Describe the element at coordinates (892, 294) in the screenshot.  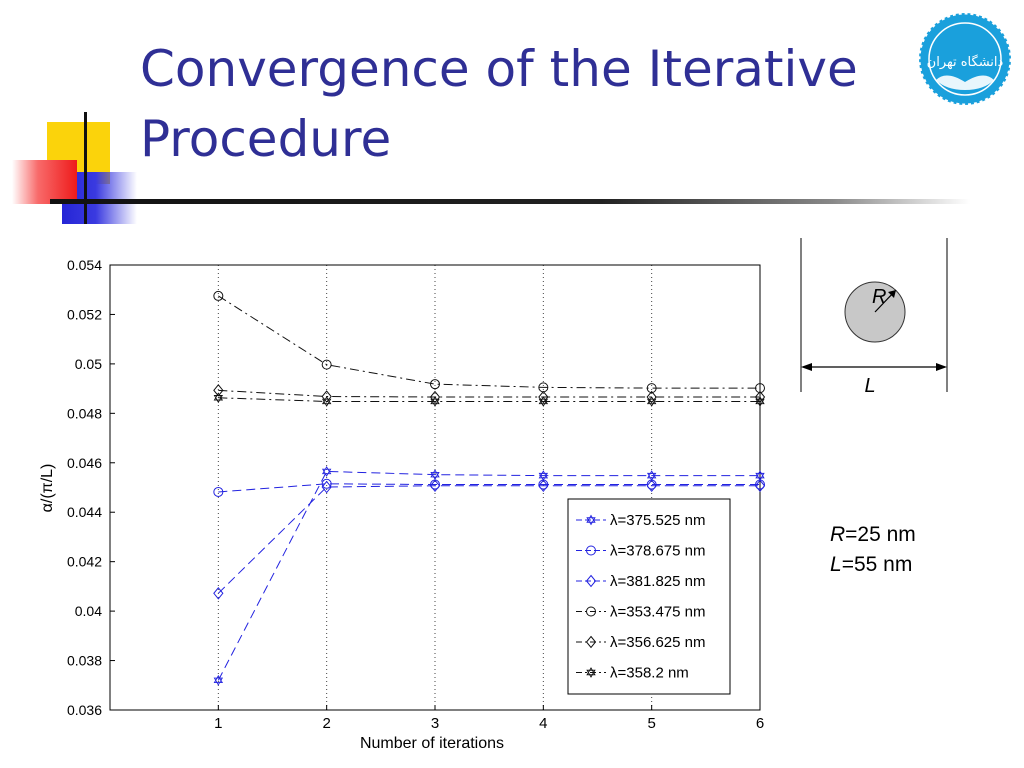
I see `radius-arrowhead` at that location.